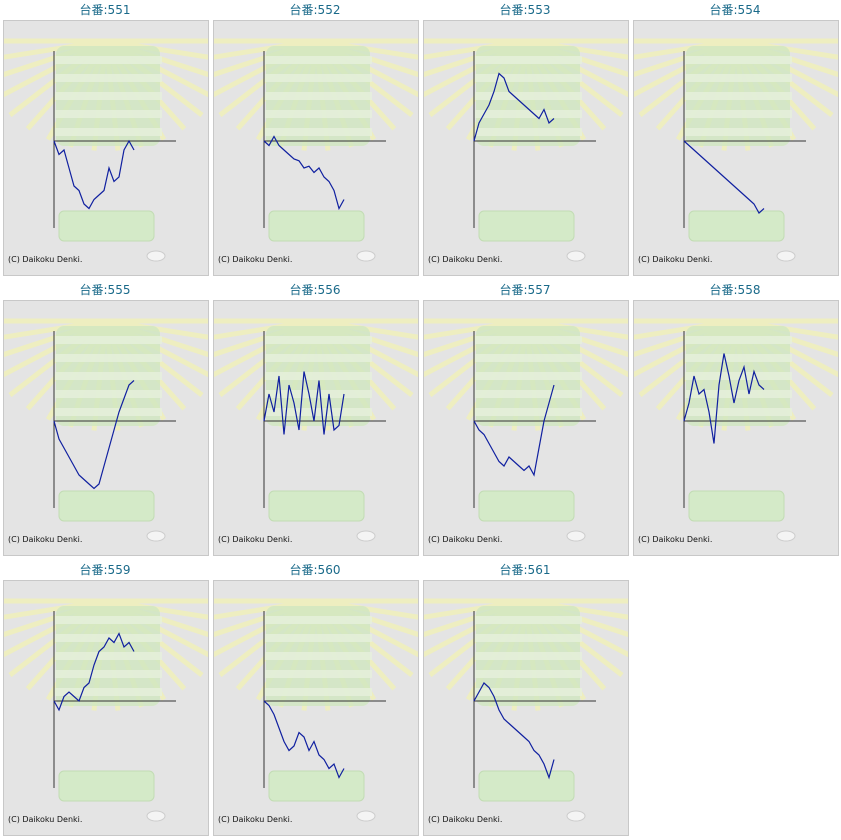 This screenshot has width=841, height=840. I want to click on machine-number-title: 台番:554, so click(735, 10).